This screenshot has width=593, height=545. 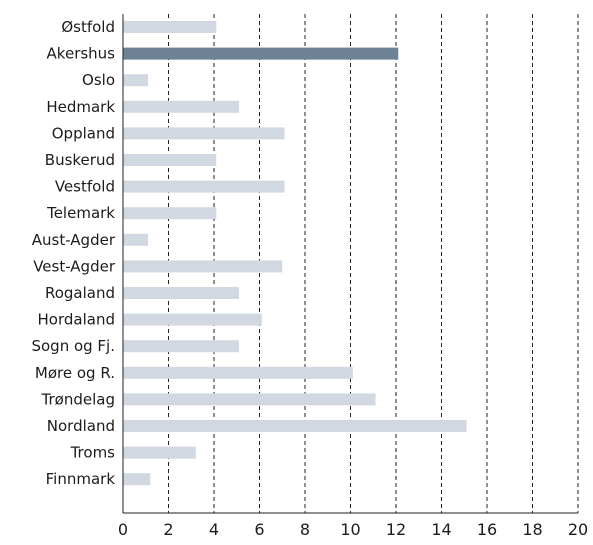 I want to click on category-label: Buskerud, so click(x=80, y=160).